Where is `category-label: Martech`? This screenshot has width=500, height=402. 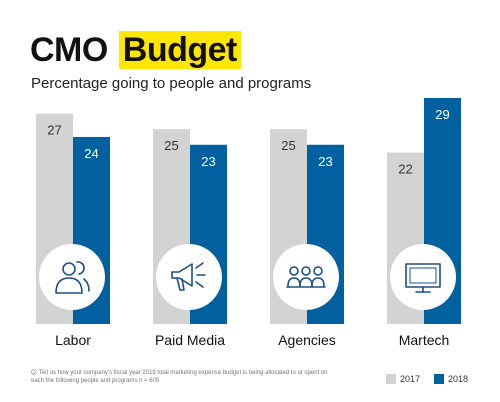
category-label: Martech is located at coordinates (424, 340).